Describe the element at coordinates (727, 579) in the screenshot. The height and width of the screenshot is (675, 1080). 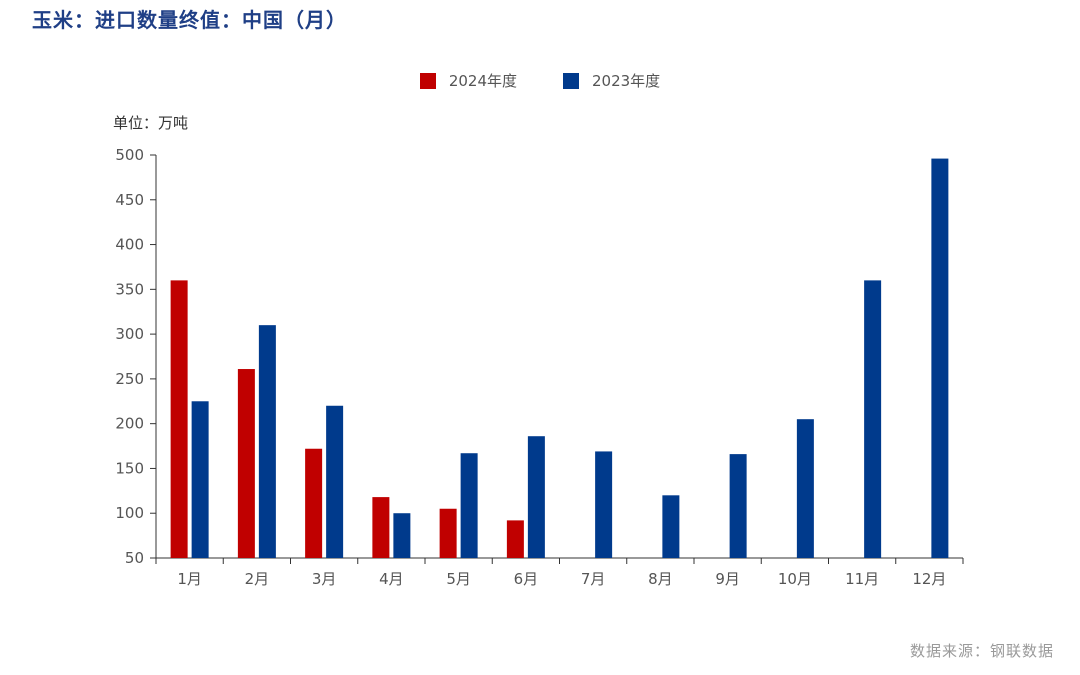
I see `x-tick-label: 9月` at that location.